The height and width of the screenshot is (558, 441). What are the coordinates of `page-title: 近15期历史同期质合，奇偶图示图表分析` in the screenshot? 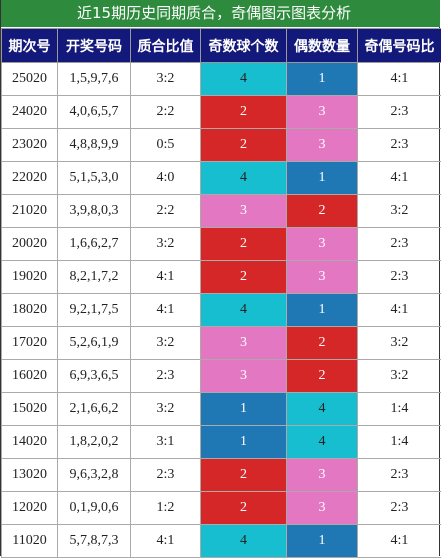 It's located at (220, 13).